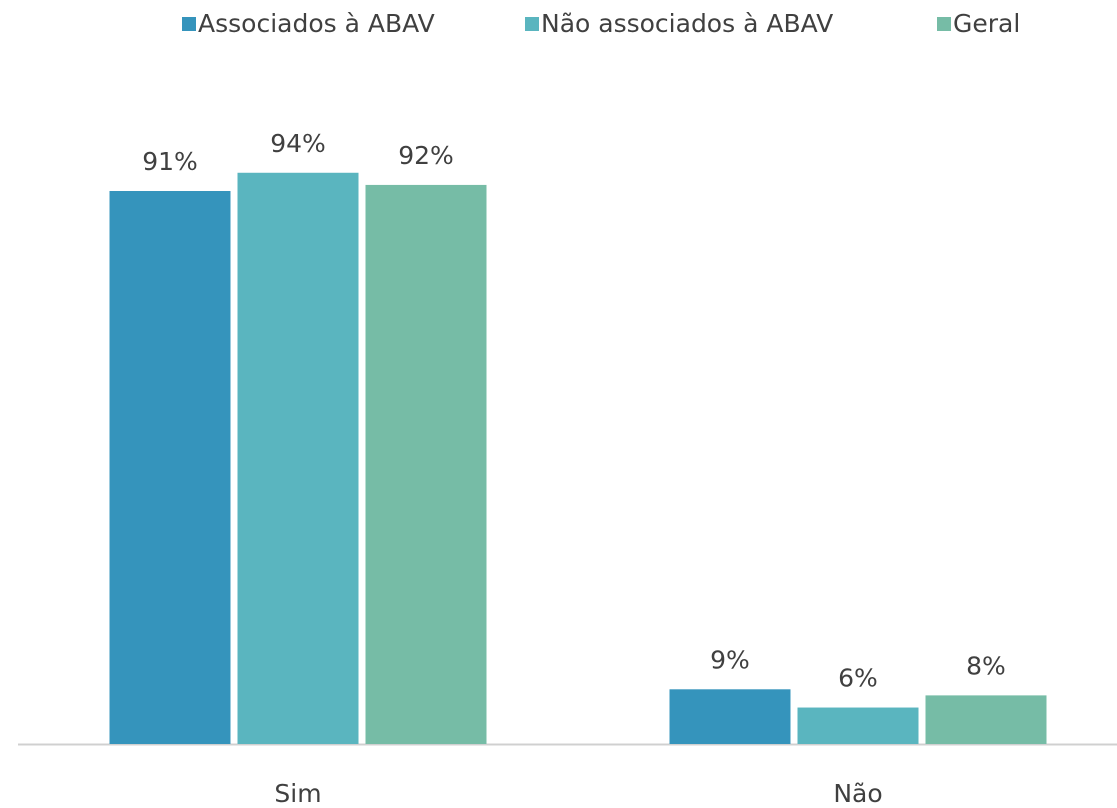 The image size is (1117, 808). What do you see at coordinates (730, 659) in the screenshot?
I see `data-label: 9%` at bounding box center [730, 659].